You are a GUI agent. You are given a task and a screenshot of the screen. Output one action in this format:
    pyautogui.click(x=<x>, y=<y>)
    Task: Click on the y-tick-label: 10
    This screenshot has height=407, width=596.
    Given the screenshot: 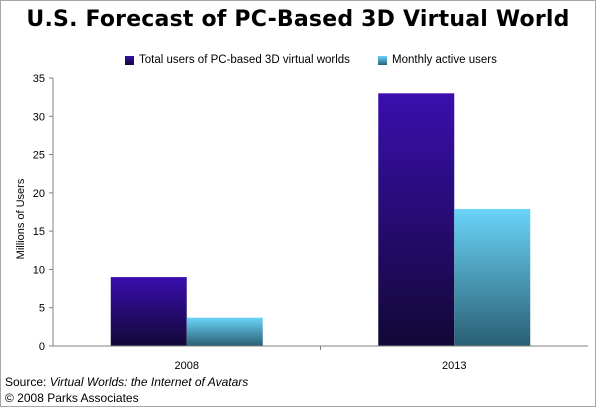 What is the action you would take?
    pyautogui.click(x=39, y=270)
    